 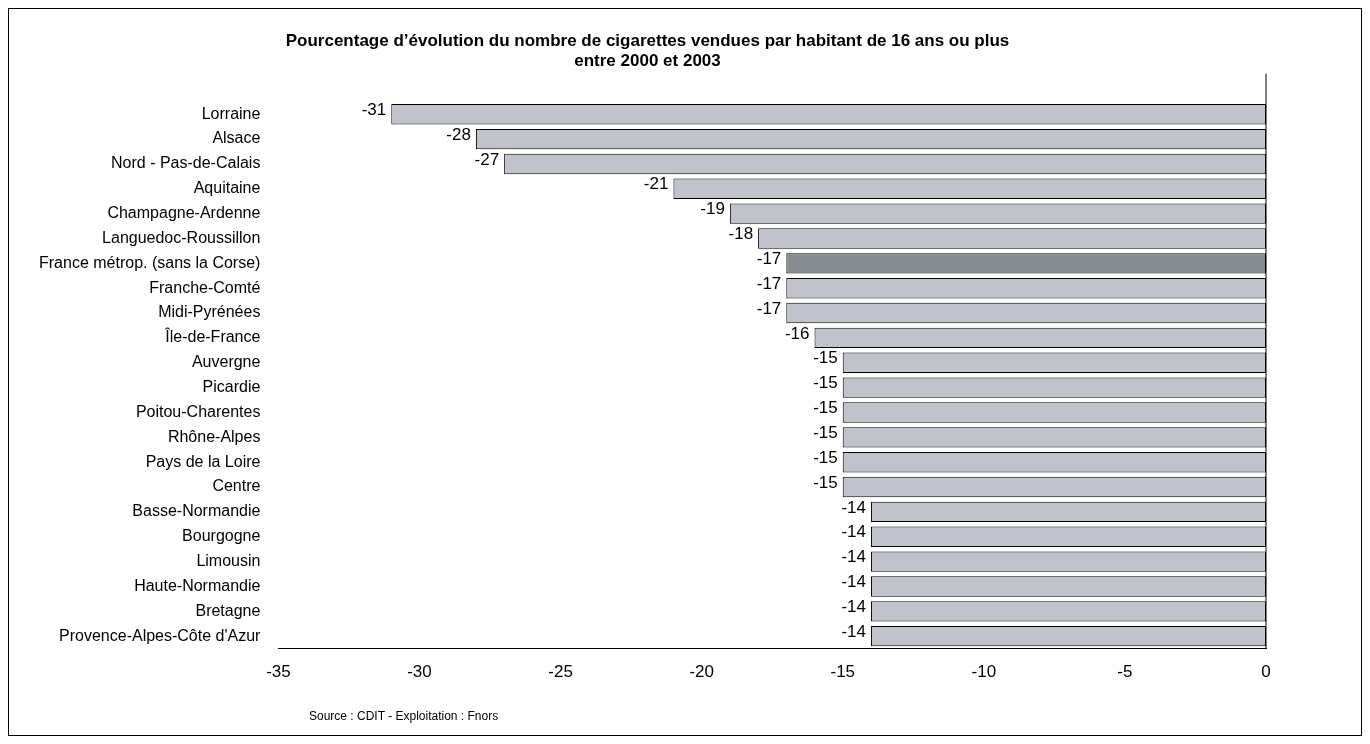 What do you see at coordinates (150, 262) in the screenshot?
I see `y-tick-label: France métrop. (sans la Corse)` at bounding box center [150, 262].